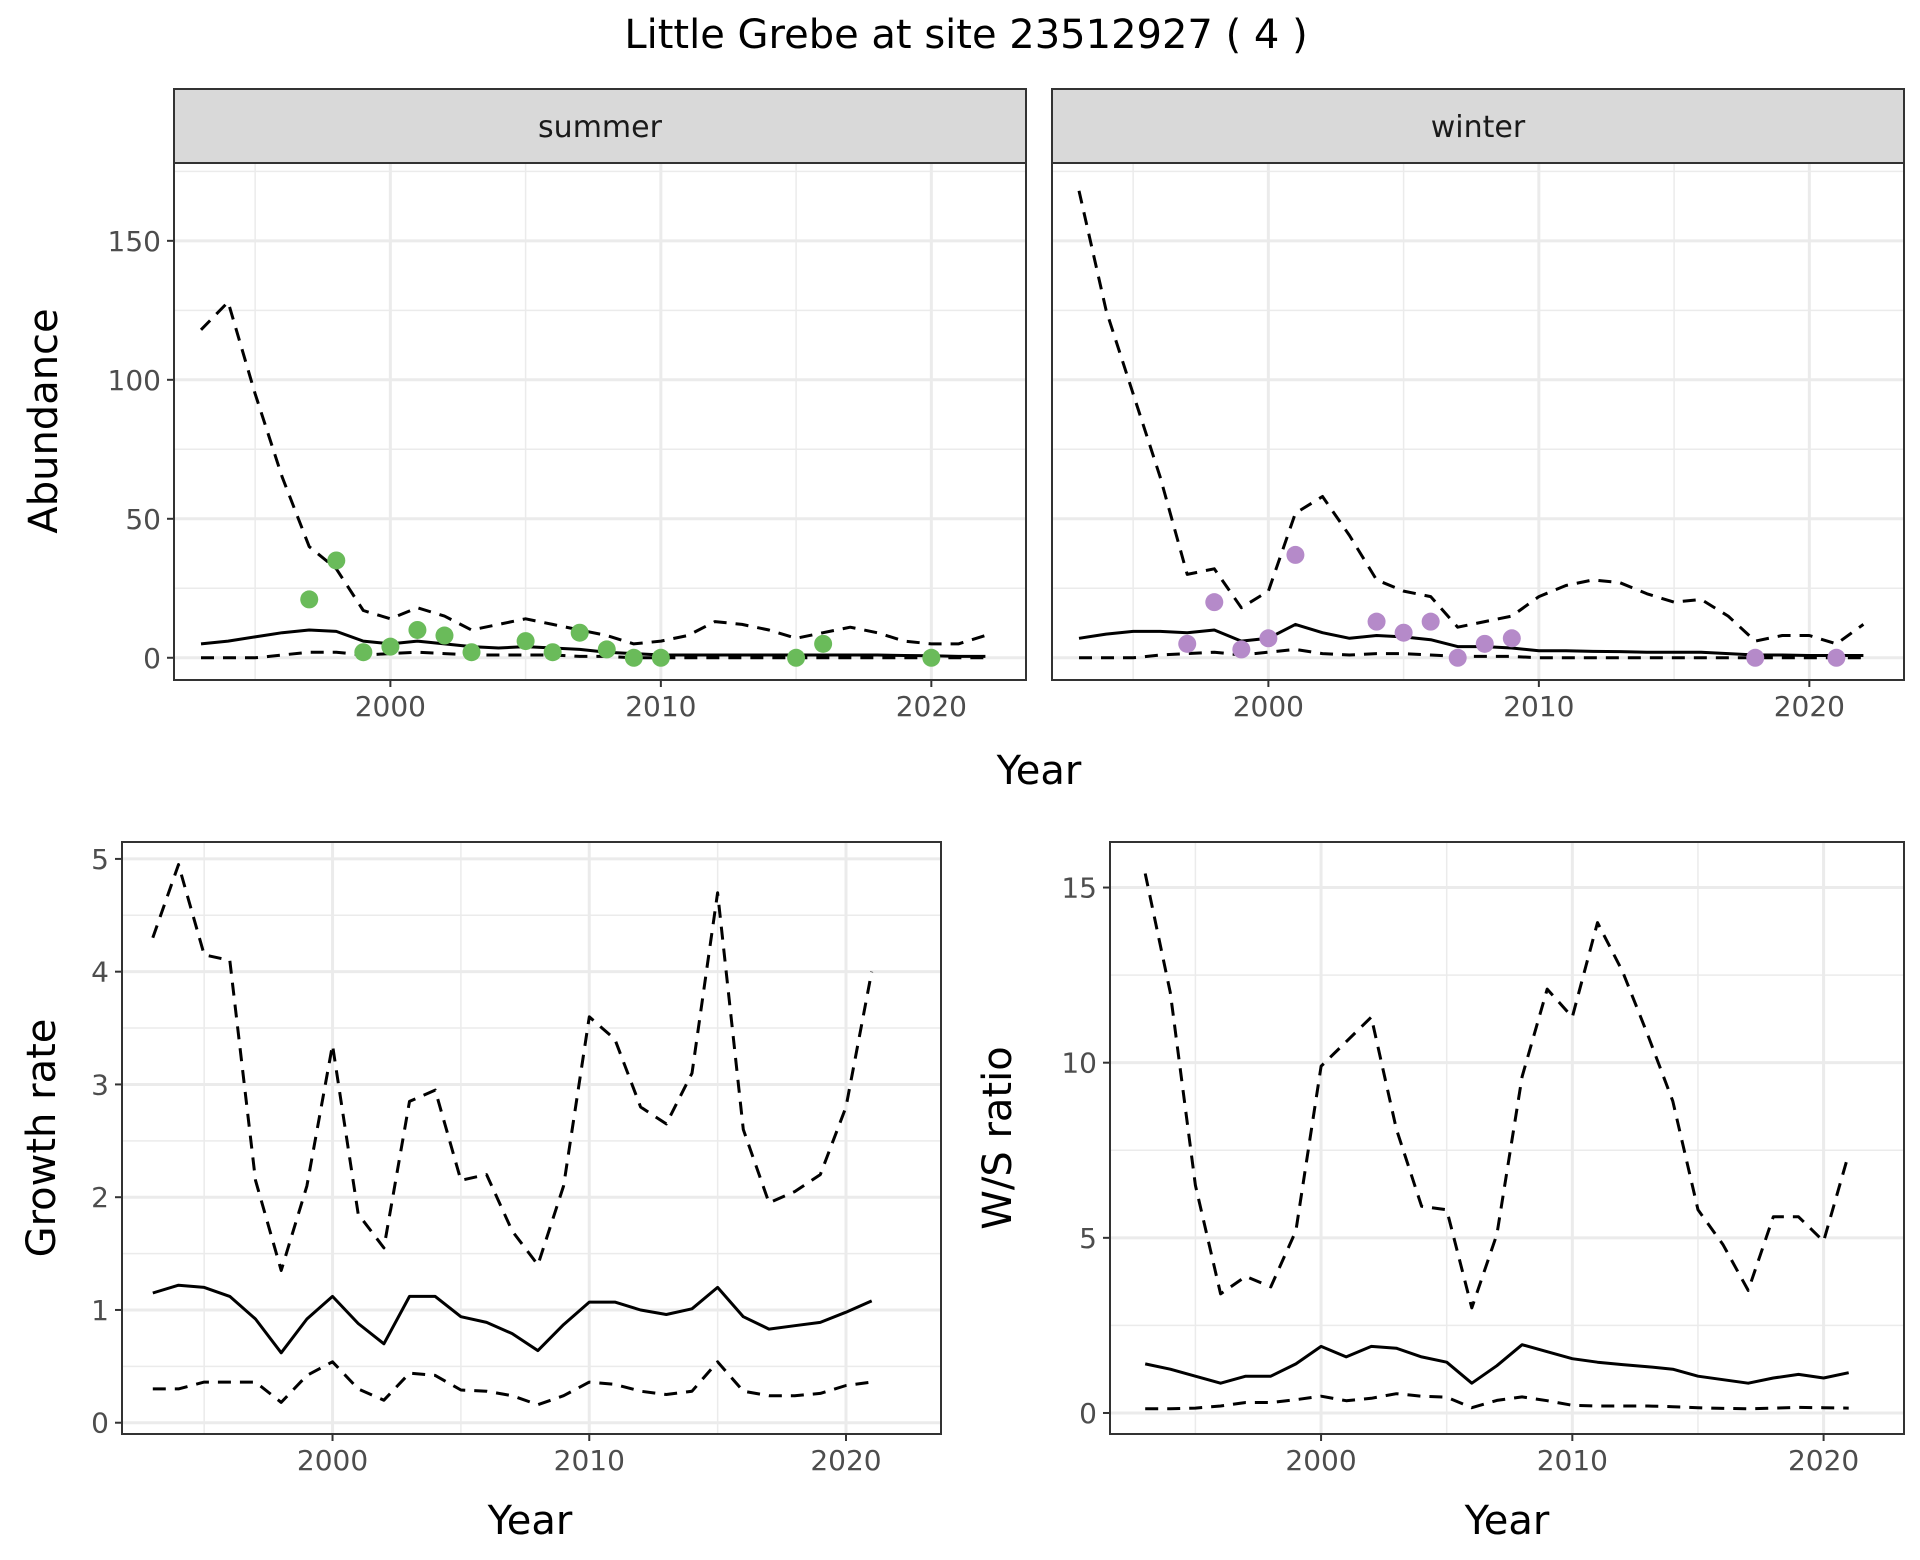 The image size is (1920, 1560). I want to click on y-tick-label: 4, so click(100, 972).